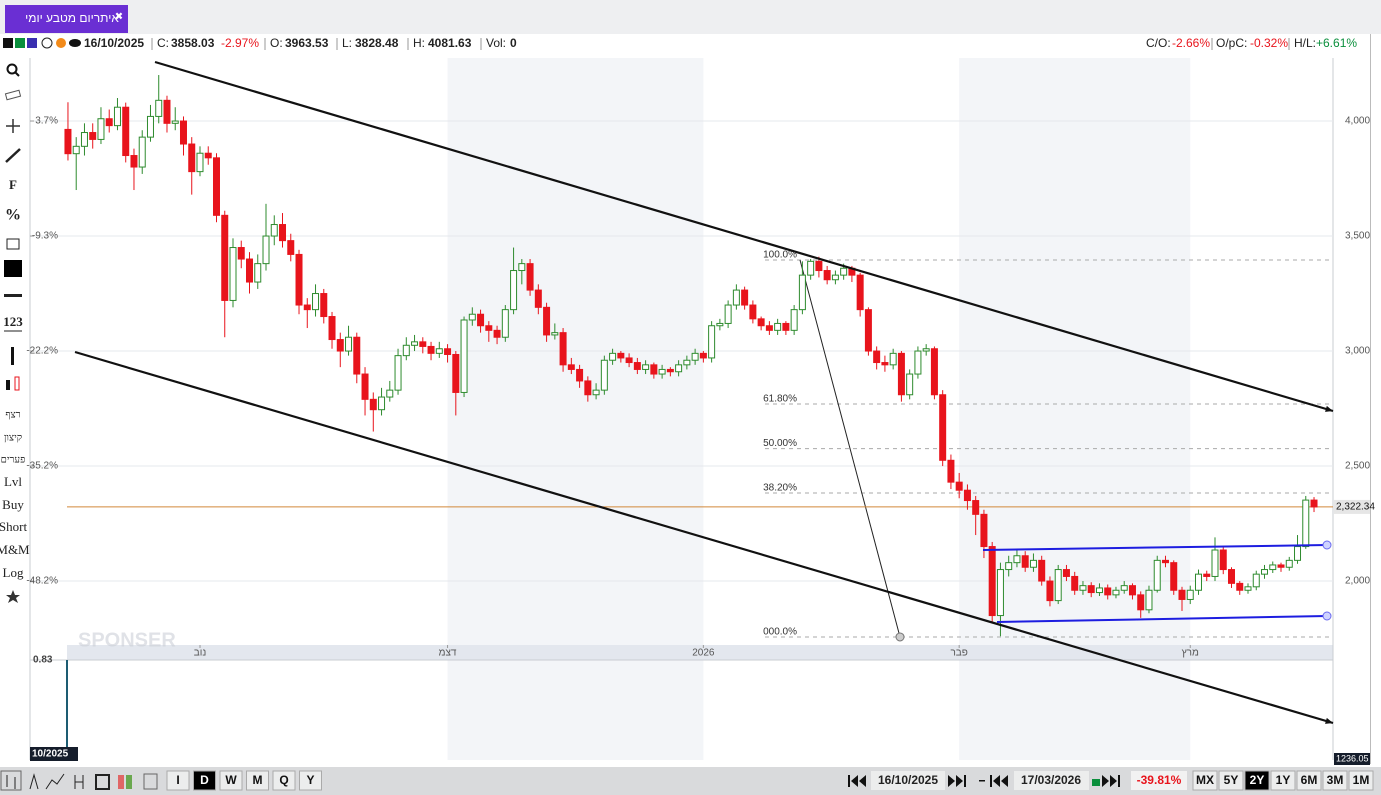 The width and height of the screenshot is (1381, 795). I want to click on button-label: 3M, so click(1335, 780).